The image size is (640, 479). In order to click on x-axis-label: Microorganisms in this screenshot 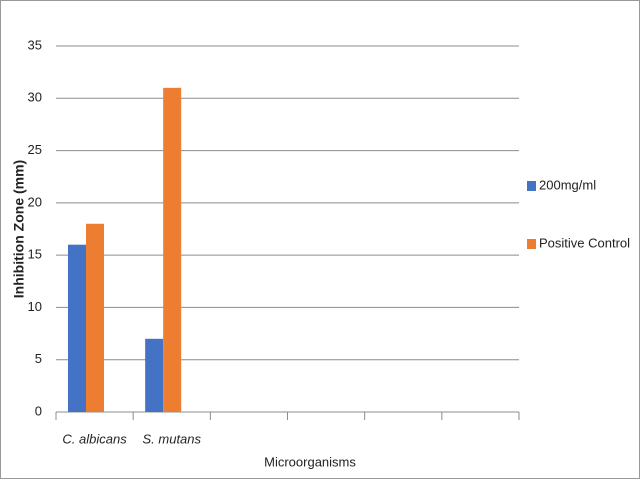, I will do `click(310, 461)`.